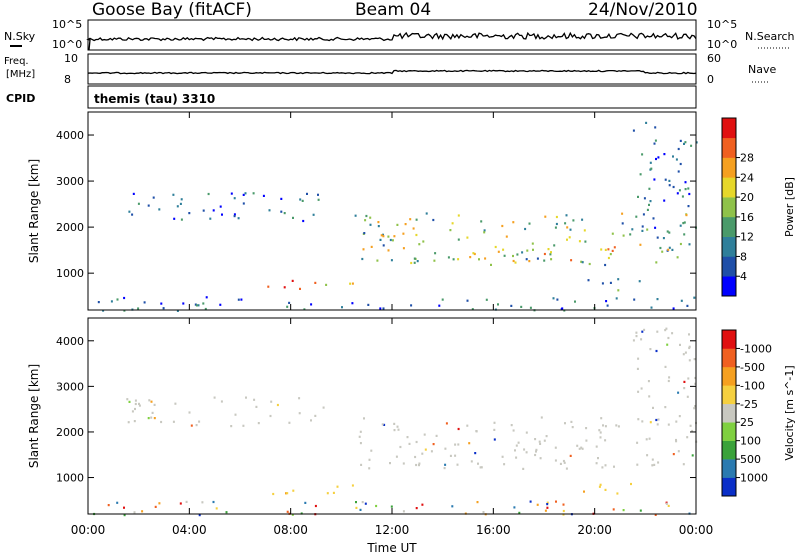 Image resolution: width=800 pixels, height=554 pixels. Describe the element at coordinates (594, 530) in the screenshot. I see `x-tick-label: 20:00` at that location.